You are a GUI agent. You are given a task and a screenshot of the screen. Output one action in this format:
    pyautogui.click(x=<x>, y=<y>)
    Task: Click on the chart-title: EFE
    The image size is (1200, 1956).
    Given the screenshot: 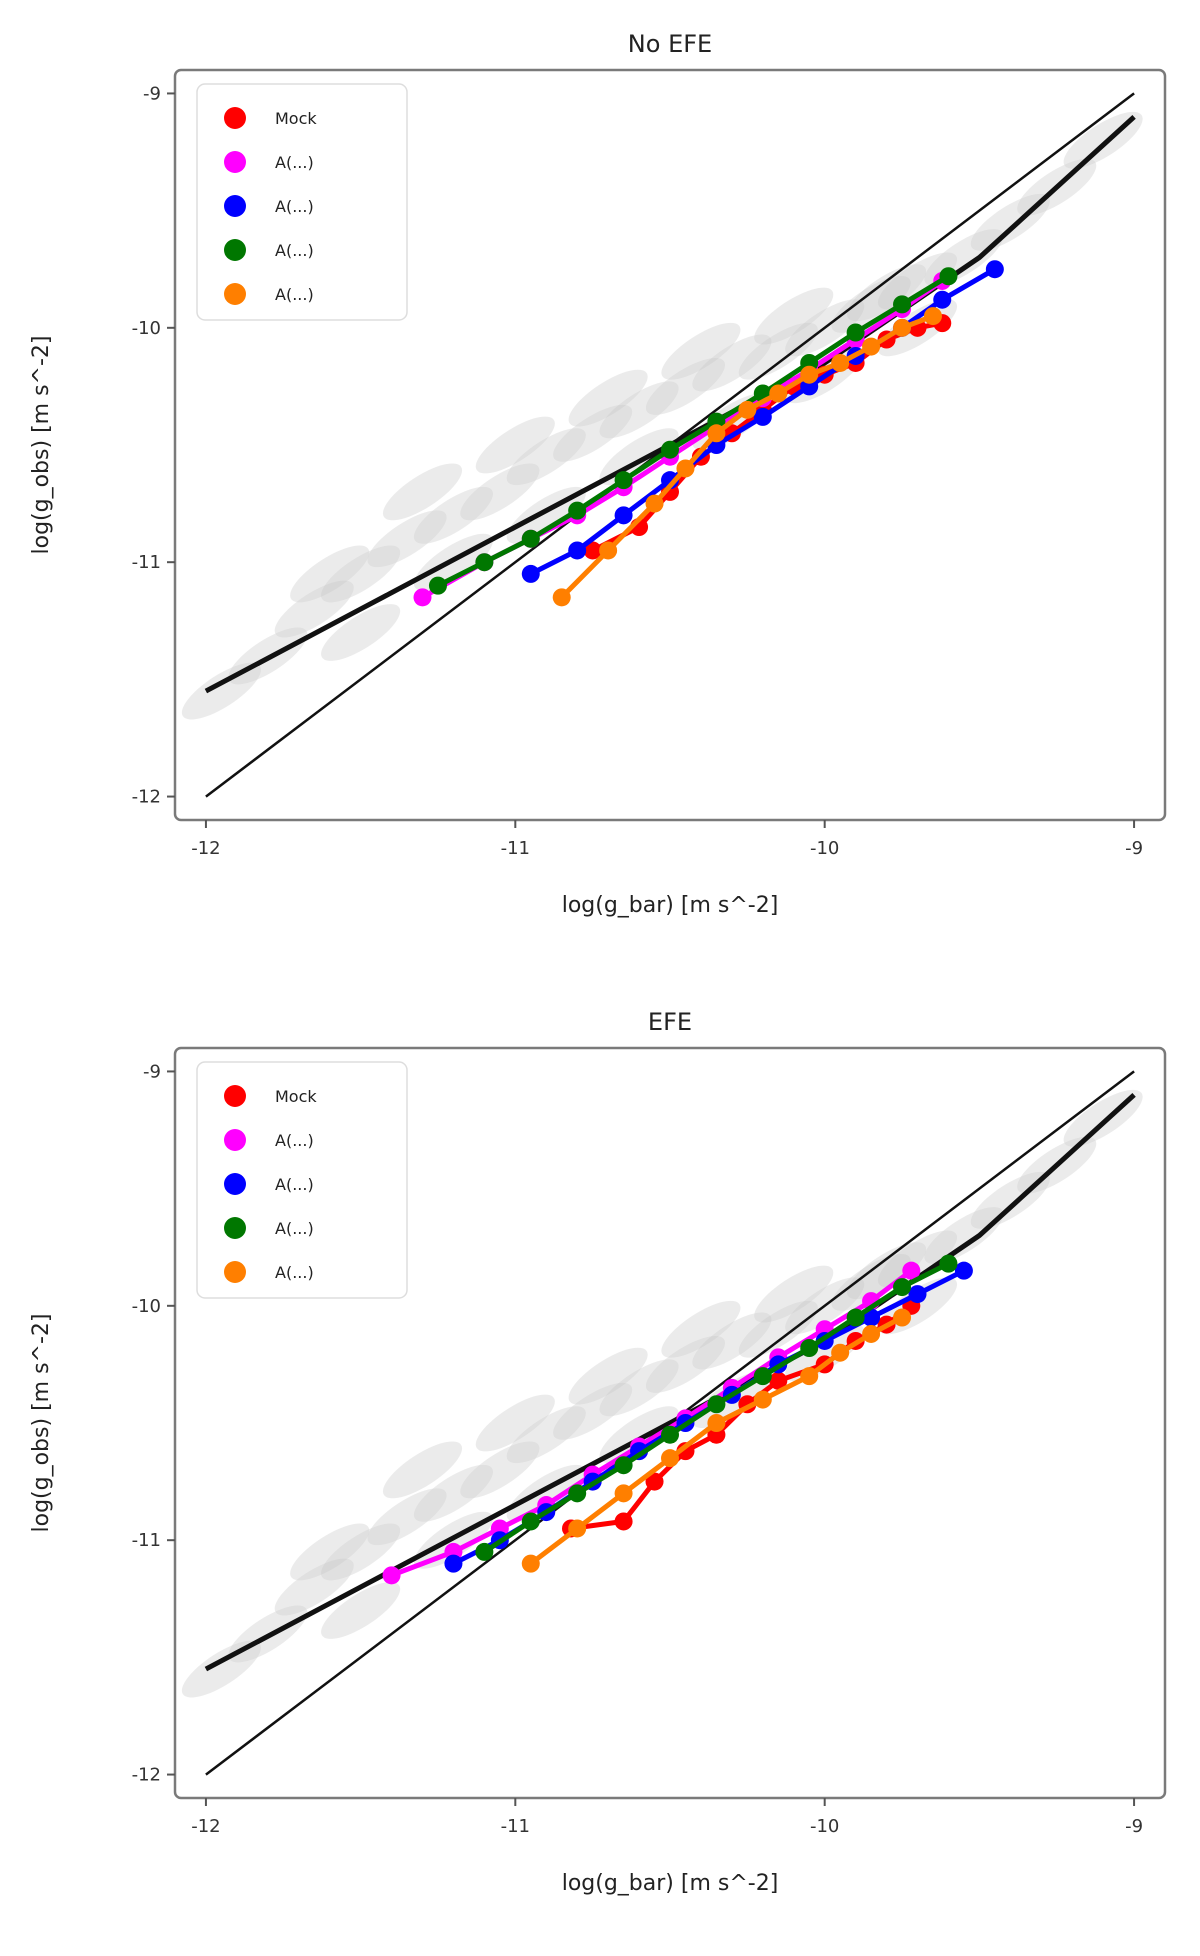 What is the action you would take?
    pyautogui.click(x=670, y=1022)
    